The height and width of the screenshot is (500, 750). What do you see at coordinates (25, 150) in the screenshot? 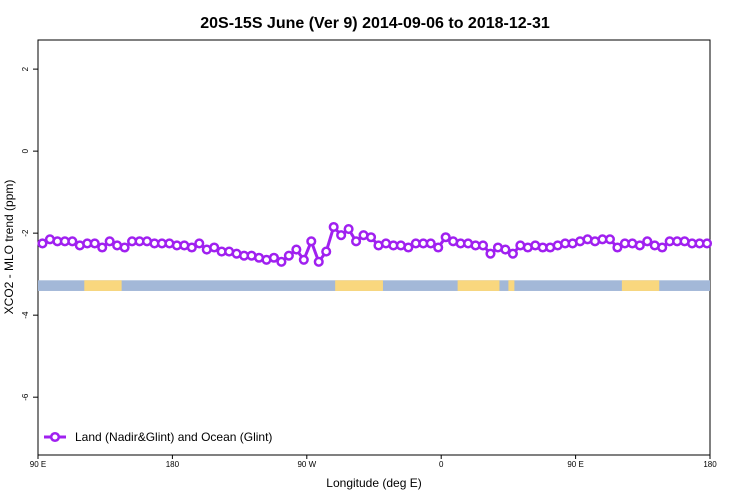
I see `y-tick-label: 0` at bounding box center [25, 150].